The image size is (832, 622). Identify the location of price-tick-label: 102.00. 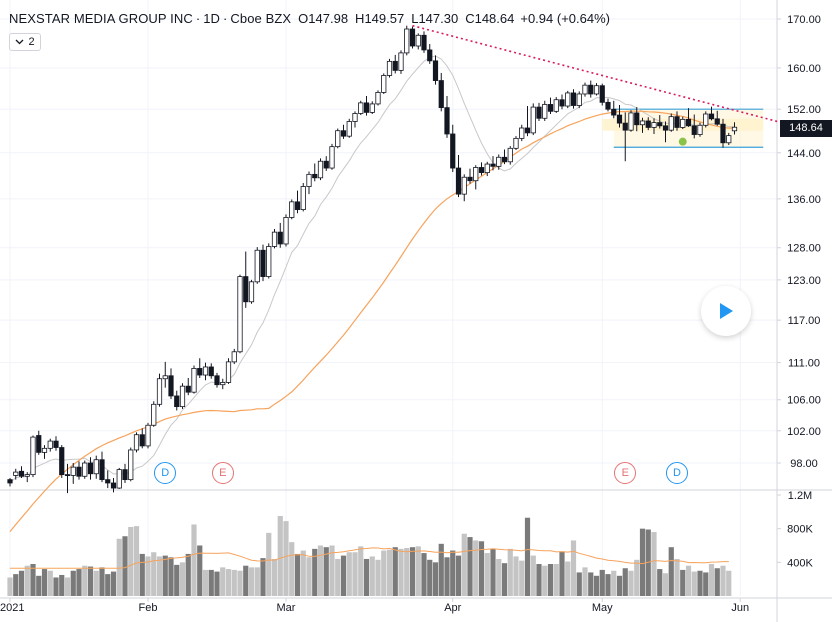
(804, 432).